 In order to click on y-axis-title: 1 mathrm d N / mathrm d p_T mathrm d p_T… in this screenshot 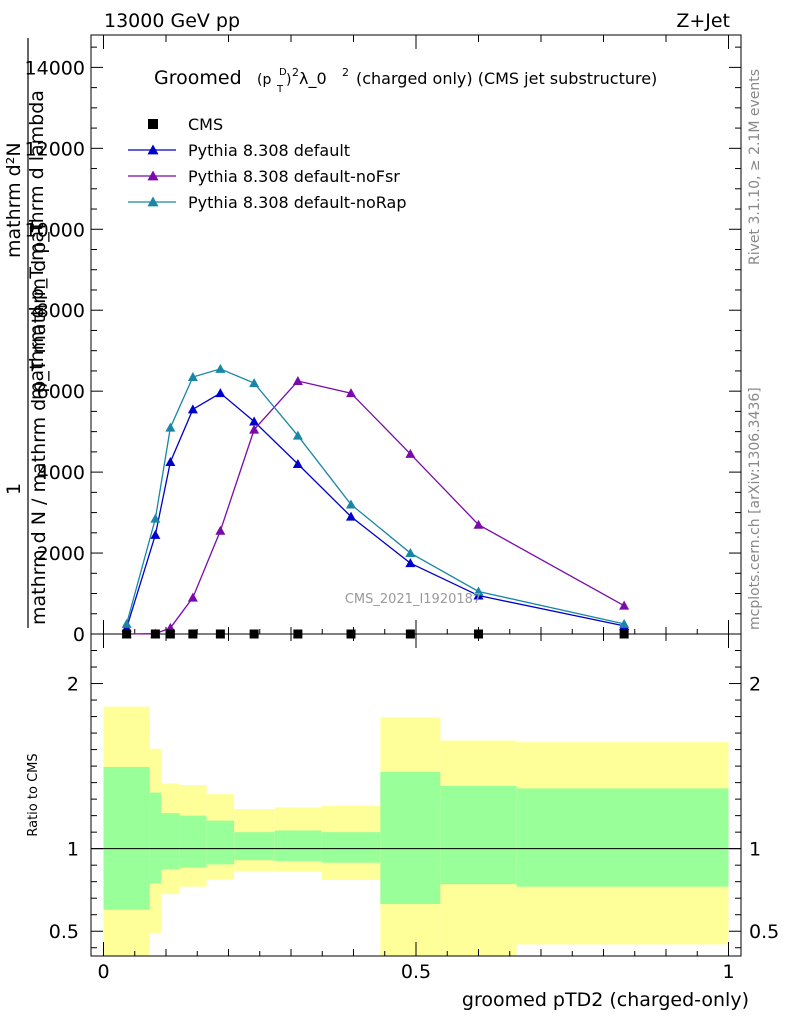, I will do `click(26, 333)`.